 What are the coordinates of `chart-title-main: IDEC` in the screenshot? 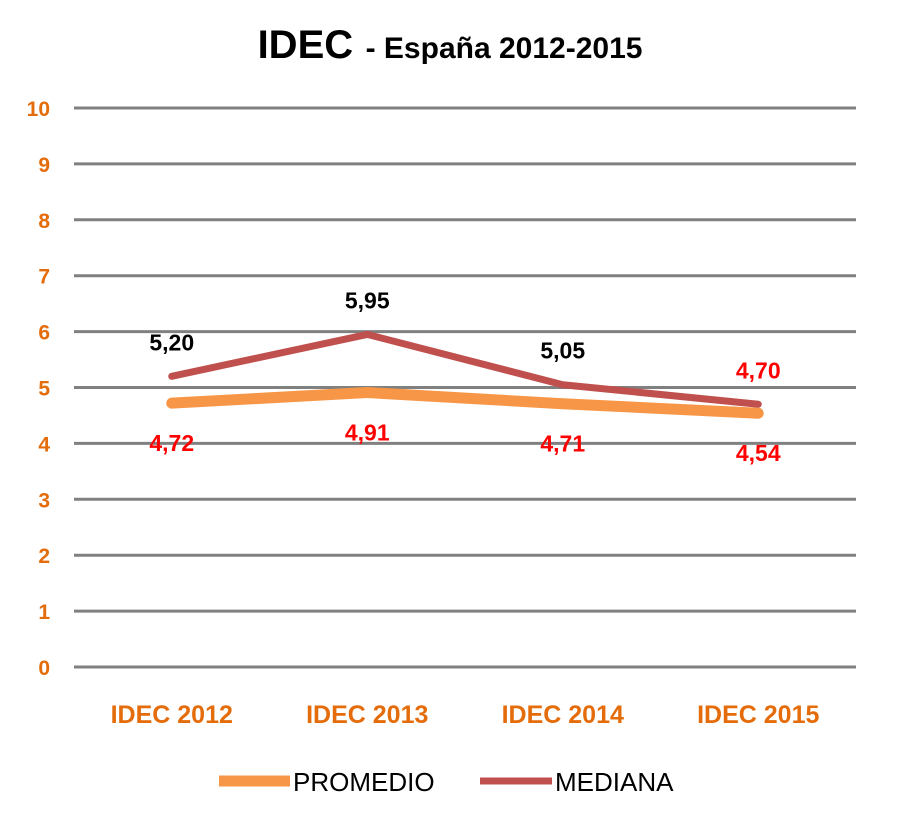 It's located at (306, 45).